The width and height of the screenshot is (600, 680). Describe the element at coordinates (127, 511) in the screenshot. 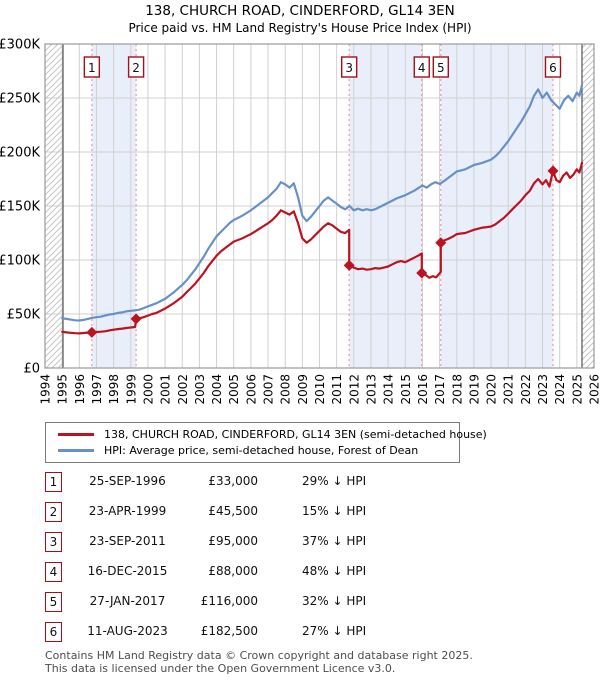

I see `transaction-date: 23-APR-1999` at that location.